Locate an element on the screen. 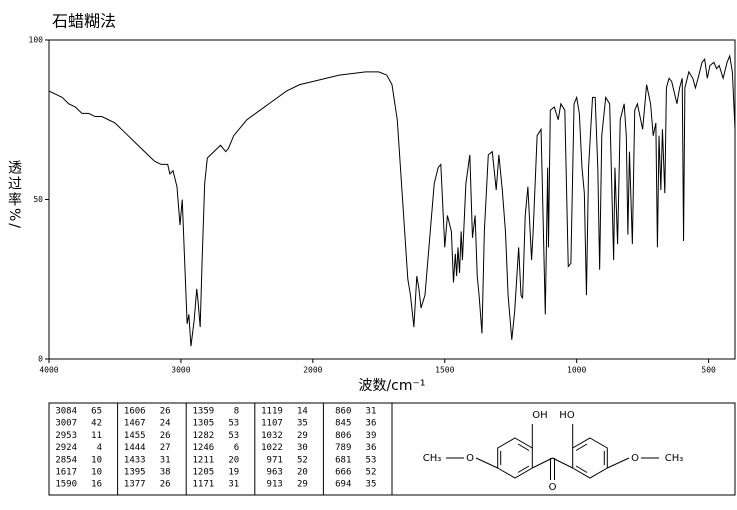  peak-wavenumber: 1022 is located at coordinates (272, 448).